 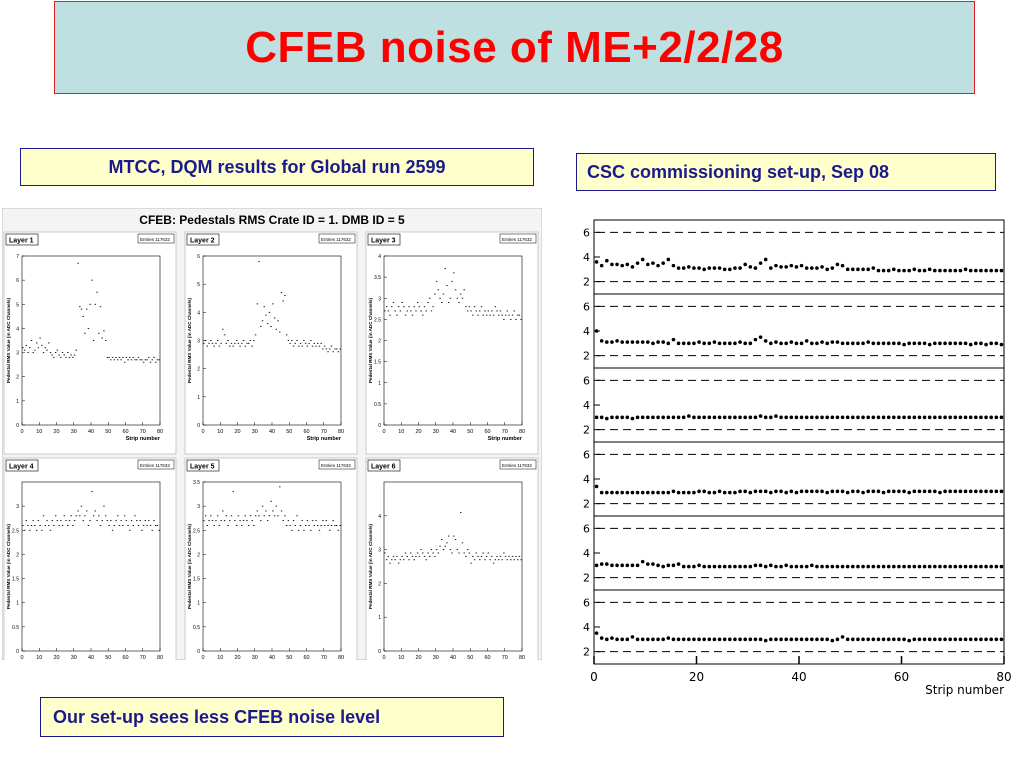 What do you see at coordinates (794, 627) in the screenshot?
I see `strip-panel-6: 246Layer 6` at bounding box center [794, 627].